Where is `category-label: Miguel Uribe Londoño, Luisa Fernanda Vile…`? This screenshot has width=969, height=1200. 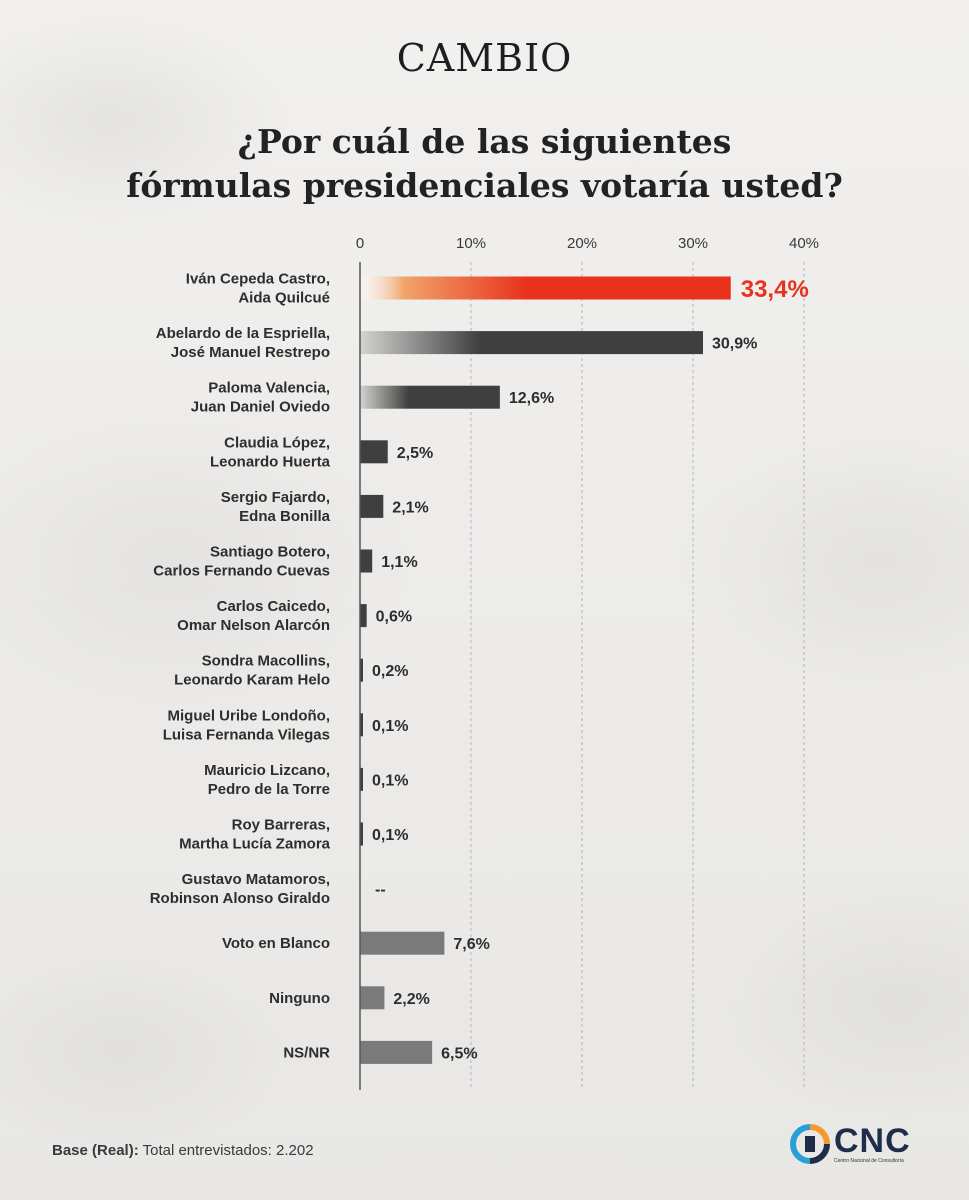
category-label: Miguel Uribe Londoño, Luisa Fernanda Vile… is located at coordinates (246, 725).